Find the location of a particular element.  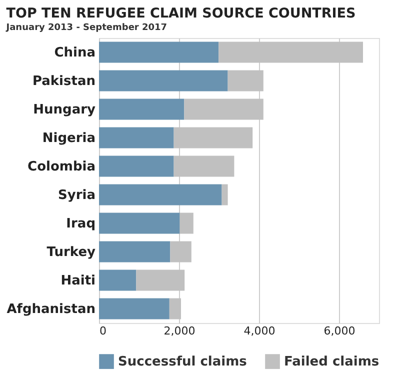

y-tick-label: Haiti is located at coordinates (78, 280).